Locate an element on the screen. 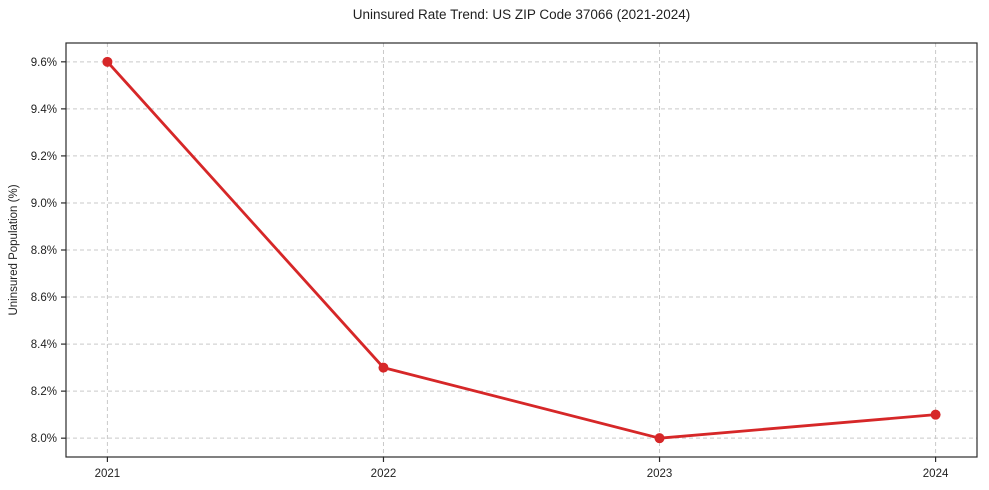 This screenshot has height=490, width=989. y-tick-label: 9.0% is located at coordinates (44, 204).